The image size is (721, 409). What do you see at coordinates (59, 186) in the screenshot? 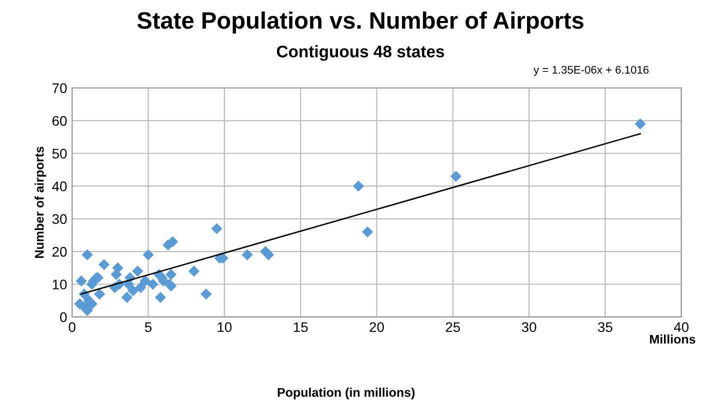
I see `y-tick-label: 40` at bounding box center [59, 186].